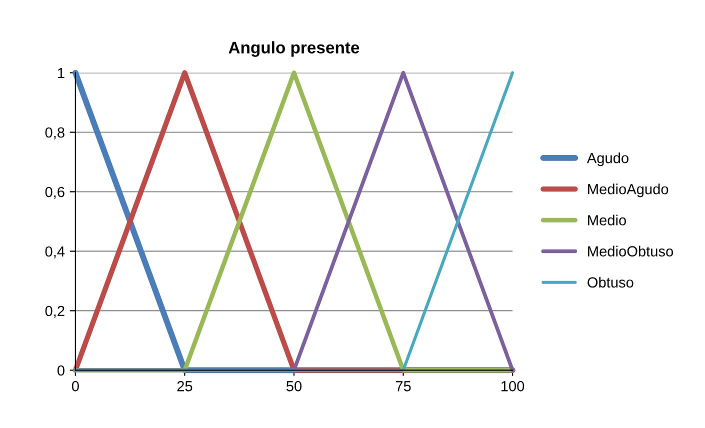 Image resolution: width=705 pixels, height=428 pixels. I want to click on legend-label: MedioObtuso, so click(631, 251).